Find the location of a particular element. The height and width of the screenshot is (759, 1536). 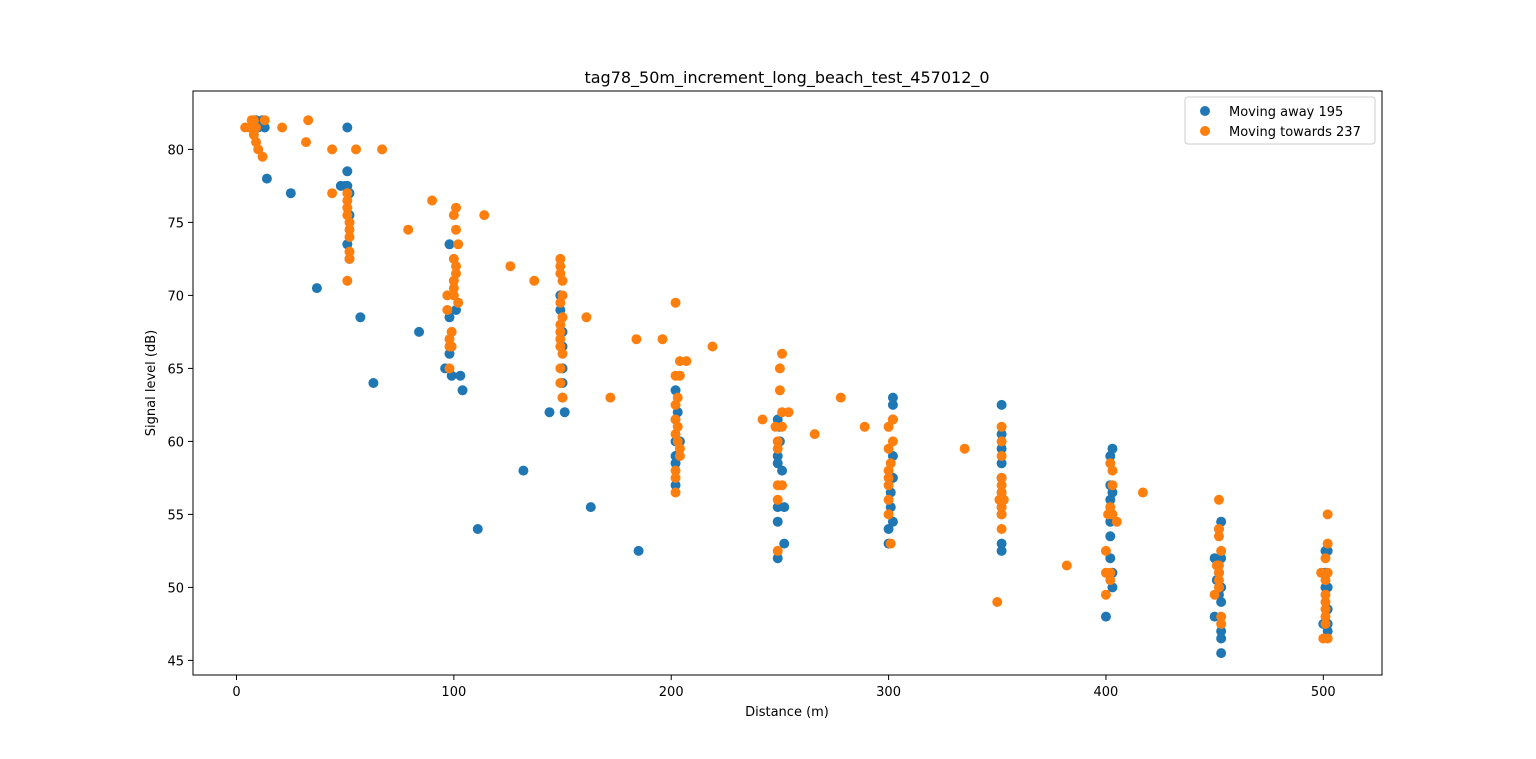

y-tick-label: 50 is located at coordinates (175, 588).